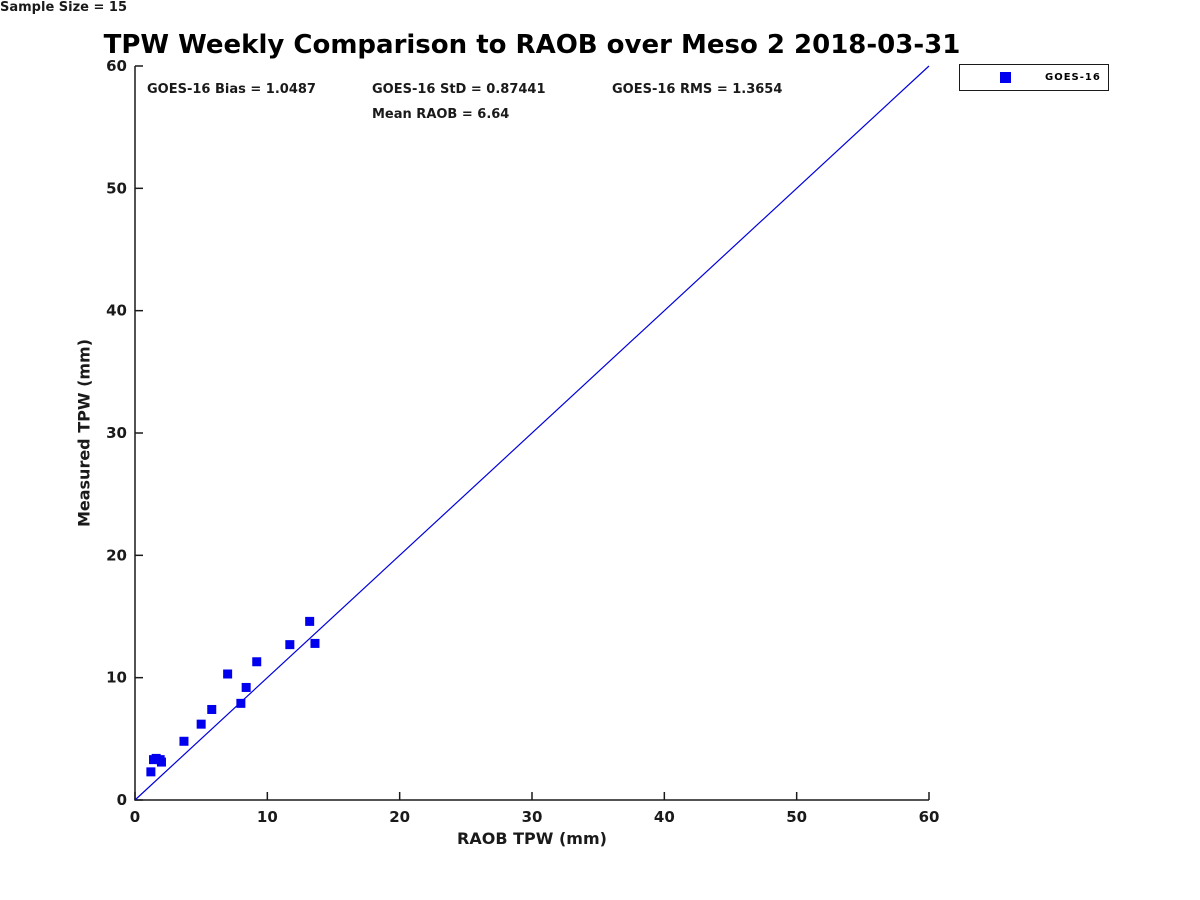 Image resolution: width=1200 pixels, height=900 pixels. I want to click on y-tick-label: 10, so click(116, 678).